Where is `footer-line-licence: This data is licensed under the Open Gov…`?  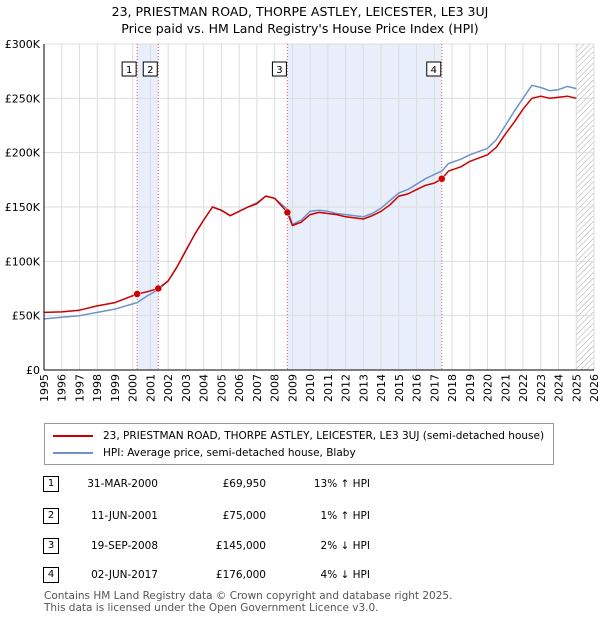 footer-line-licence: This data is licensed under the Open Gov… is located at coordinates (211, 608).